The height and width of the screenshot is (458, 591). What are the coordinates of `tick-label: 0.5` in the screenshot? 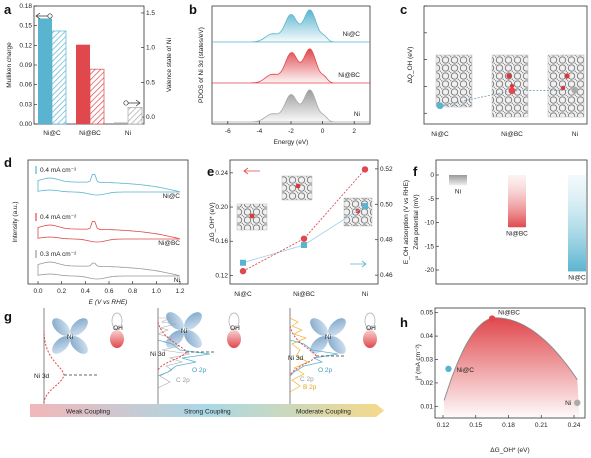 It's located at (150, 82).